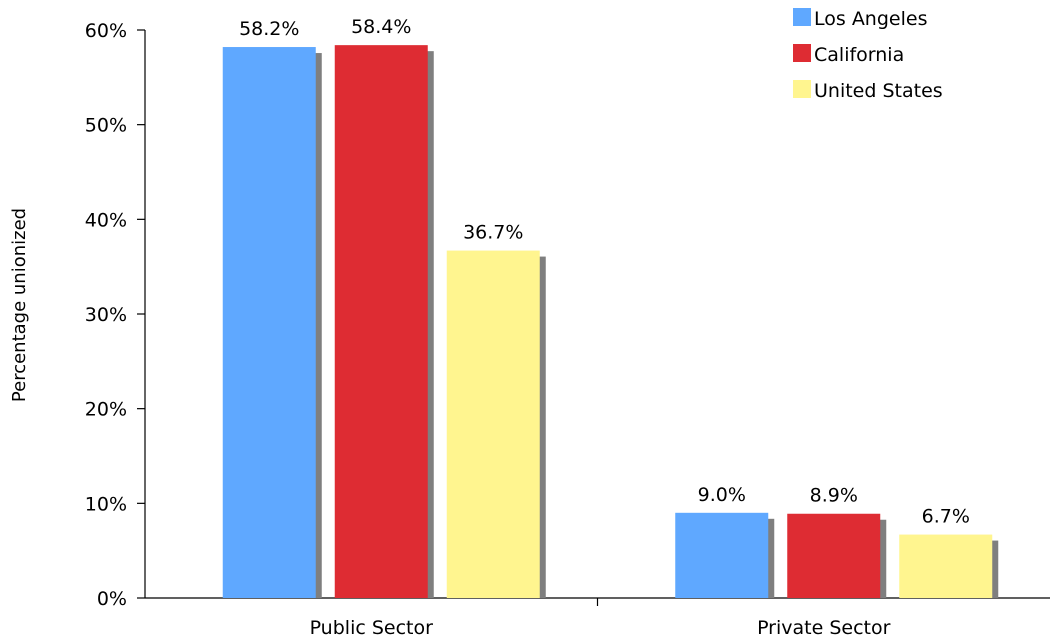 This screenshot has width=1050, height=640. I want to click on y-tick-label: 20%, so click(106, 410).